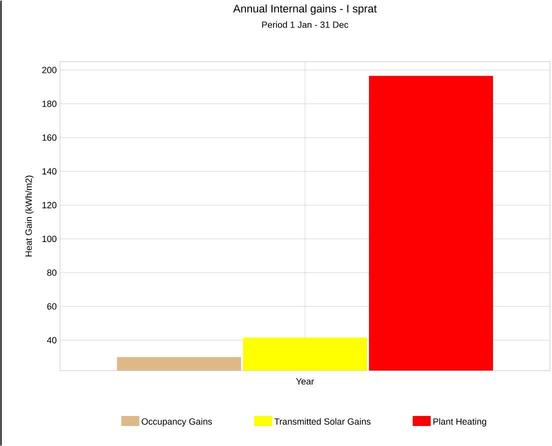  What do you see at coordinates (51, 306) in the screenshot?
I see `y-tick-label: 60` at bounding box center [51, 306].